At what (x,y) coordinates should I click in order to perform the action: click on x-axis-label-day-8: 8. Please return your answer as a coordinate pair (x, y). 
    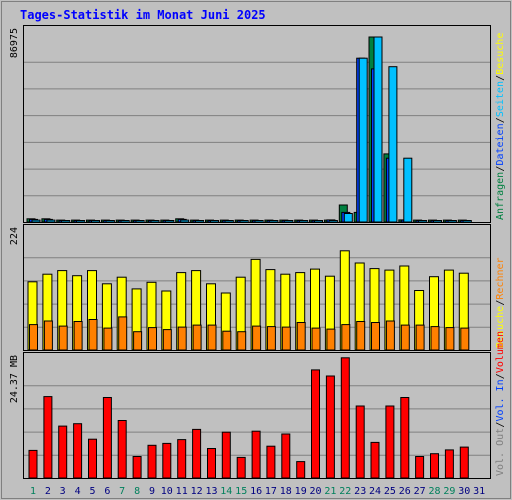
    Looking at the image, I should click on (137, 491).